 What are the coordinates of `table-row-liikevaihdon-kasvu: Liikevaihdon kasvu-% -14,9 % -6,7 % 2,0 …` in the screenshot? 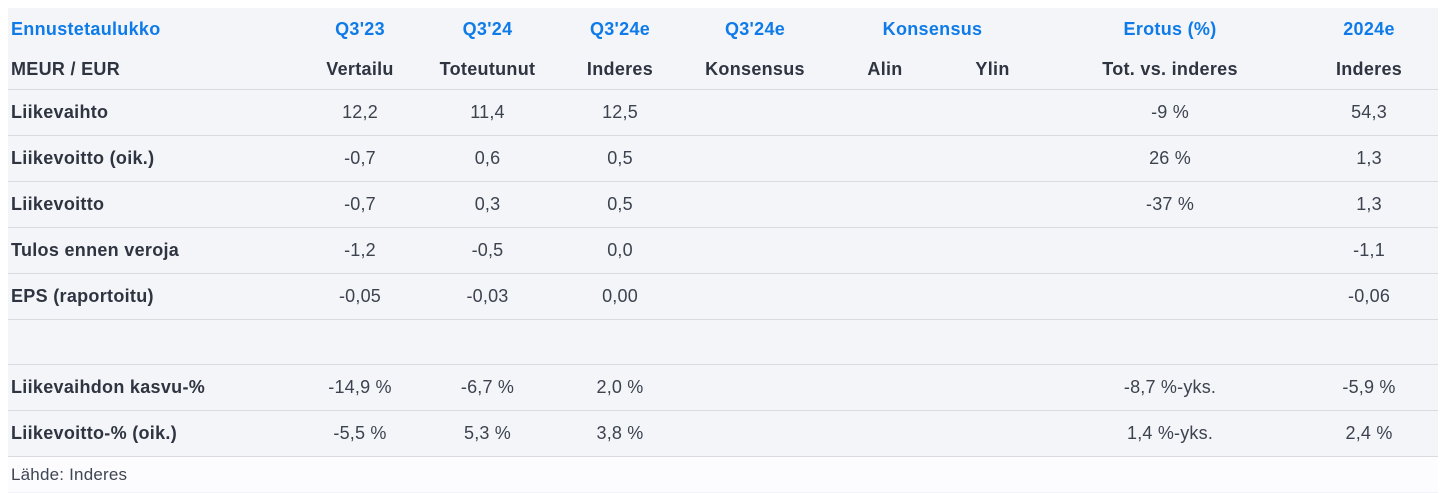 It's located at (723, 387).